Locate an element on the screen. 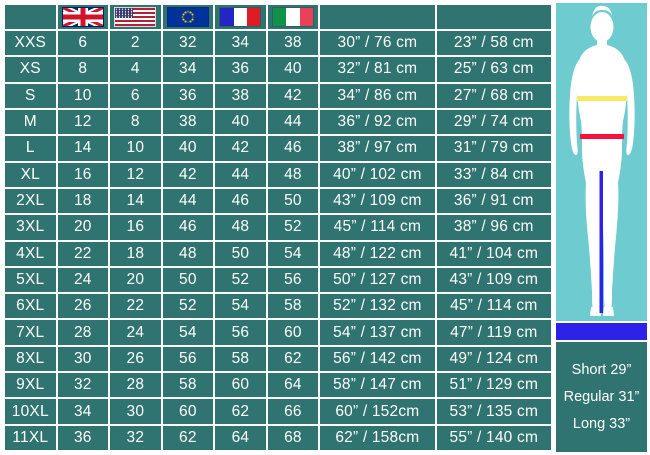  female-body-silhouette-icon is located at coordinates (601, 160).